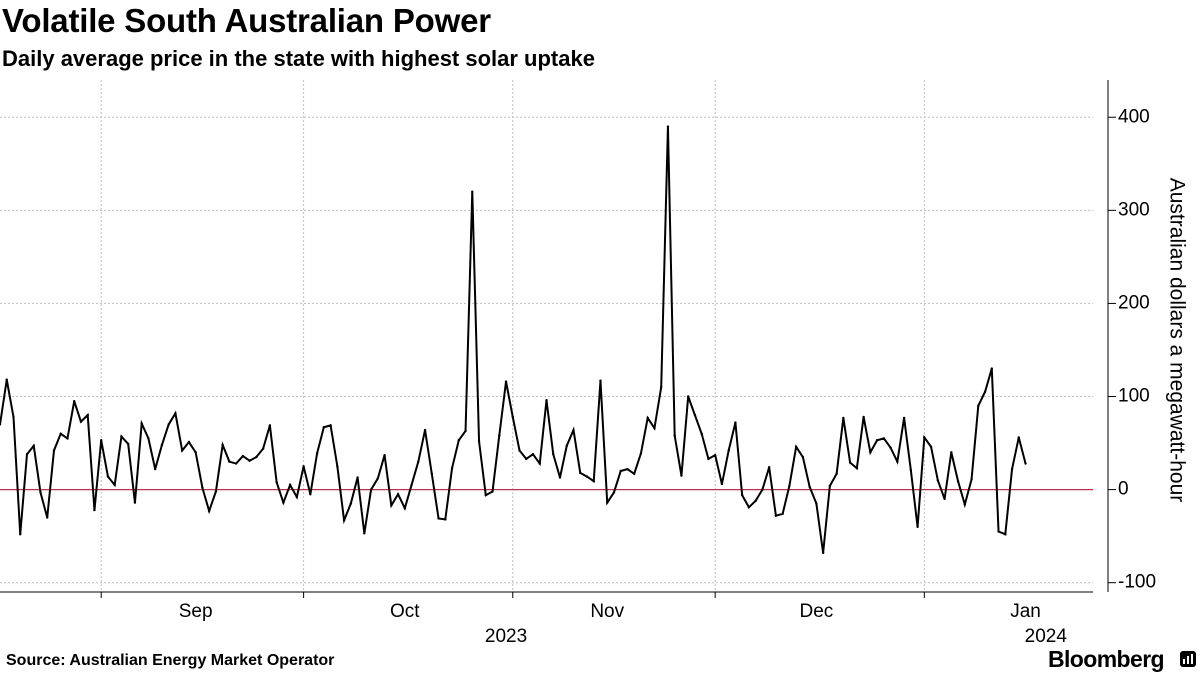  Describe the element at coordinates (1123, 489) in the screenshot. I see `y-tick-label: 0` at that location.